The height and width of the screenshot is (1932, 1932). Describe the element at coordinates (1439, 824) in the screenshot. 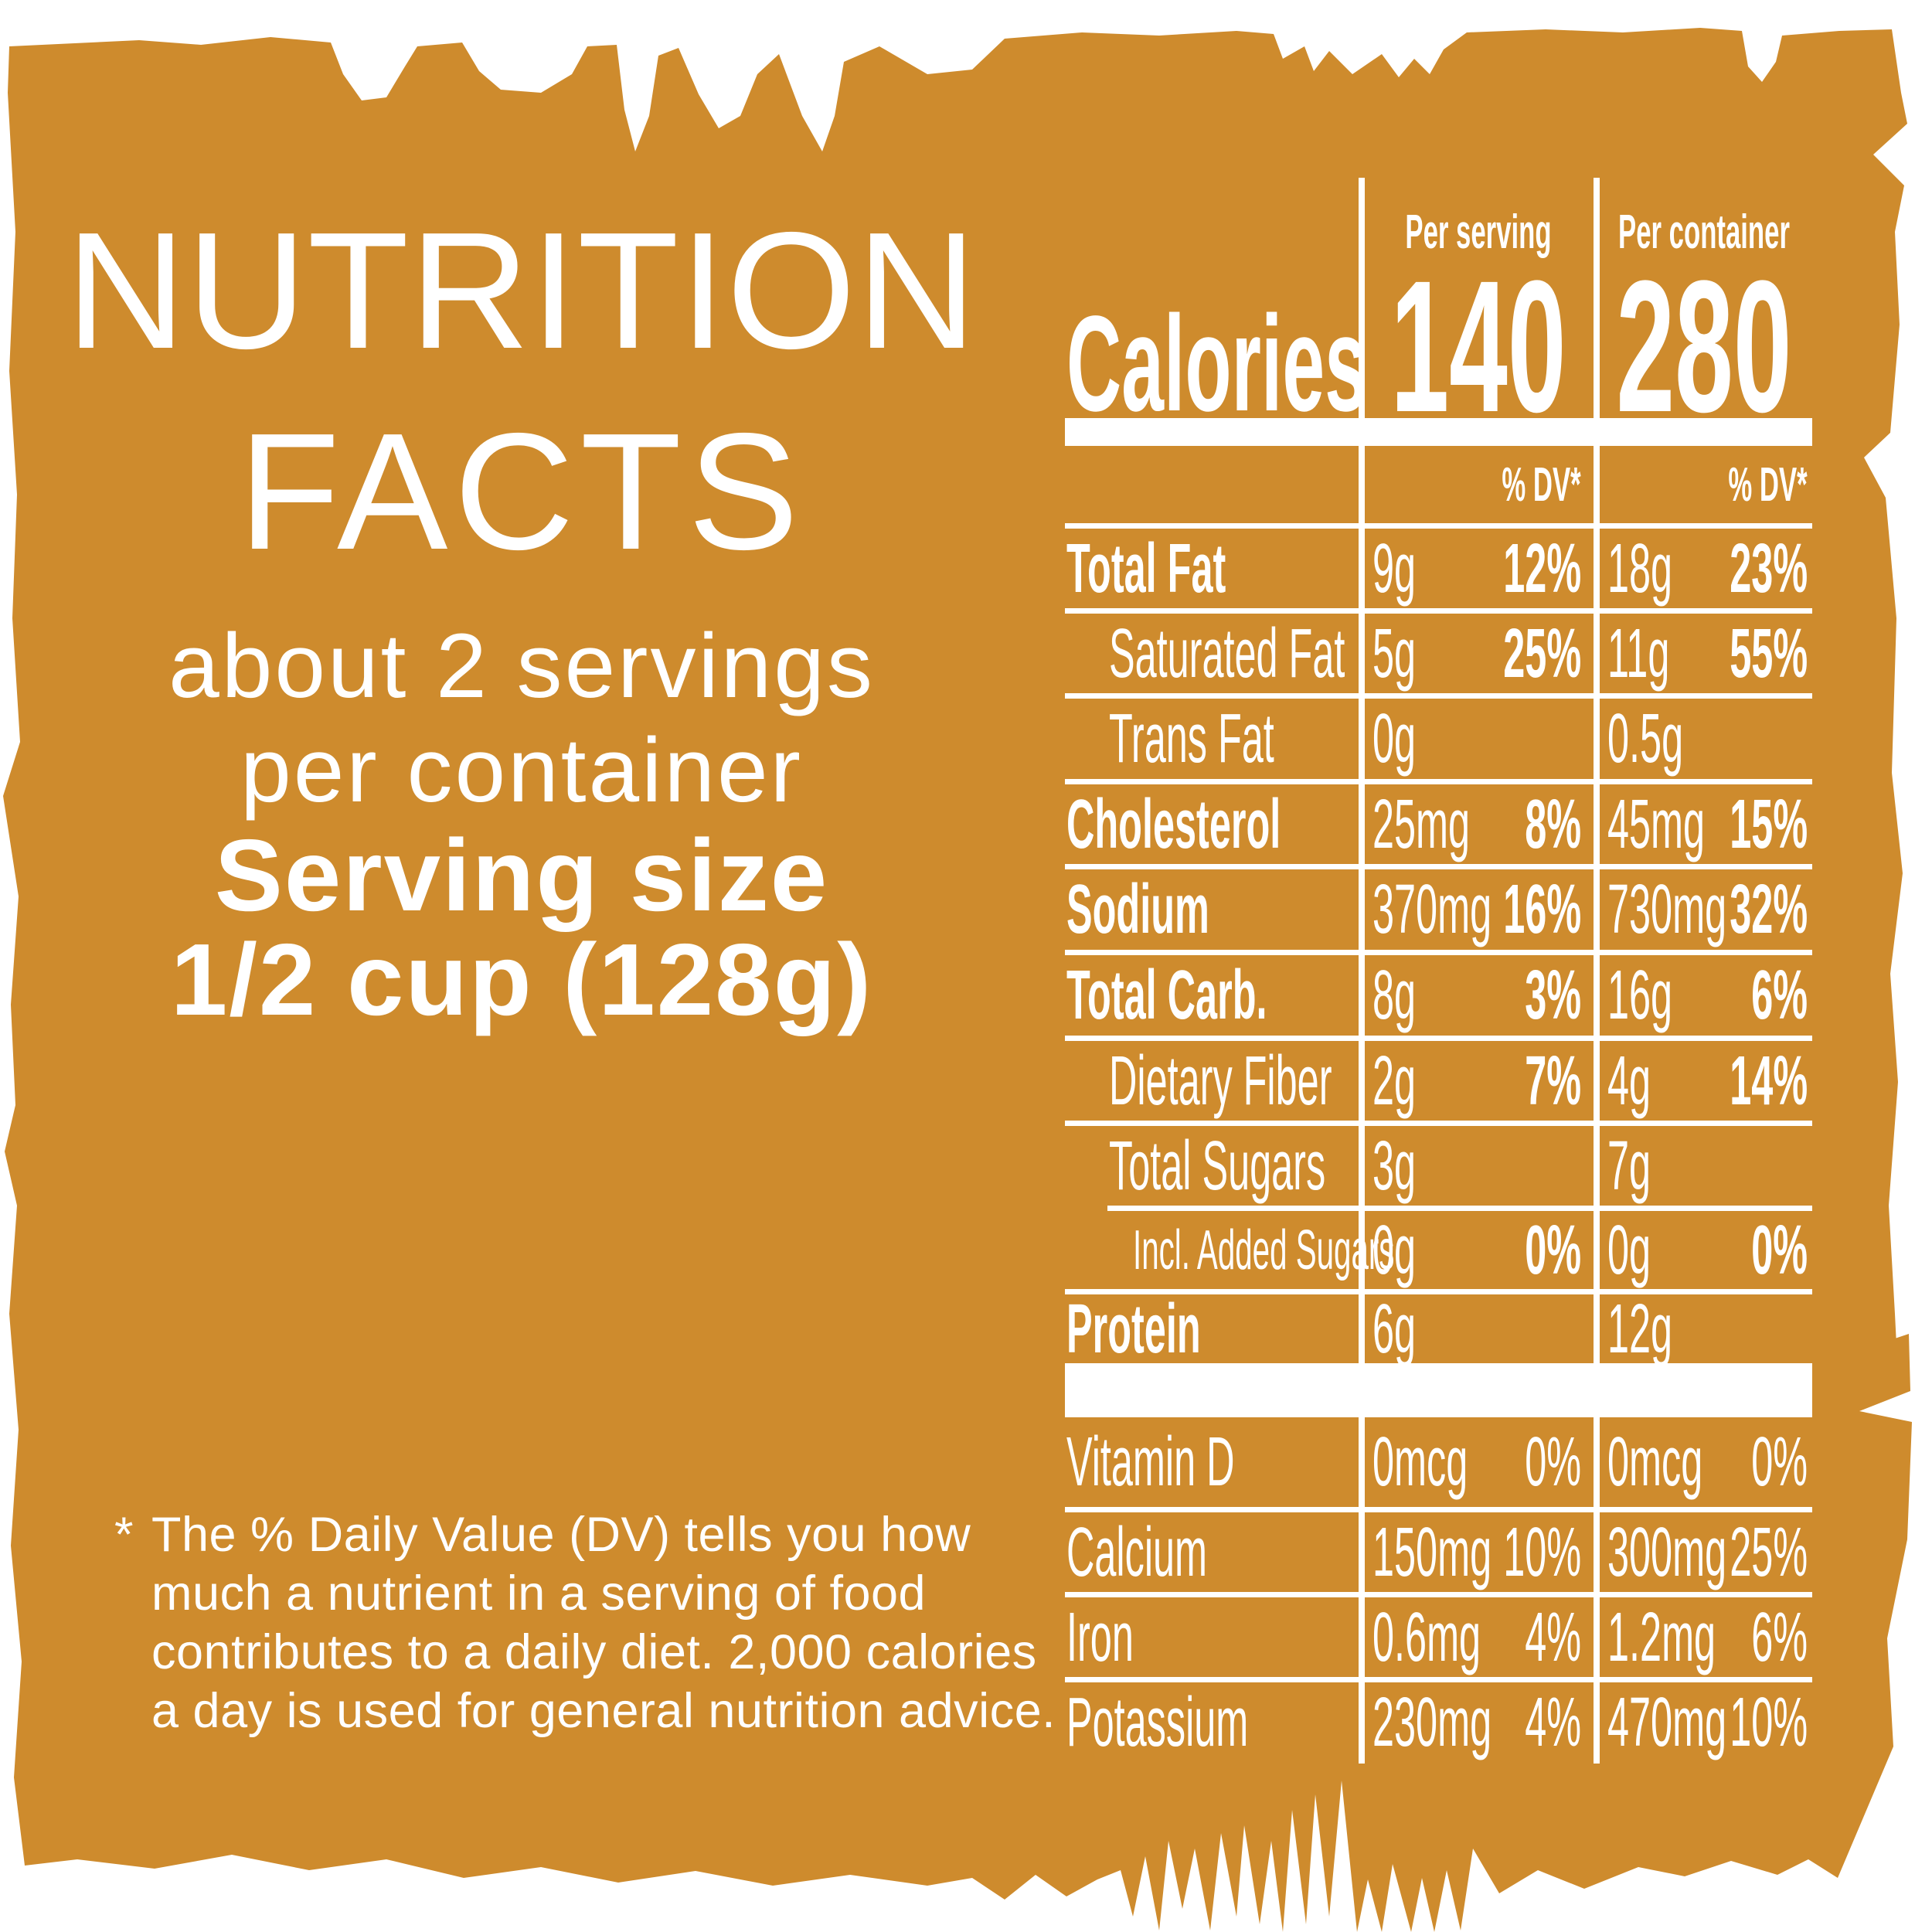

I see `table-row-cholesterol: Cholesterol 25mg 8% 45mg 15%` at that location.